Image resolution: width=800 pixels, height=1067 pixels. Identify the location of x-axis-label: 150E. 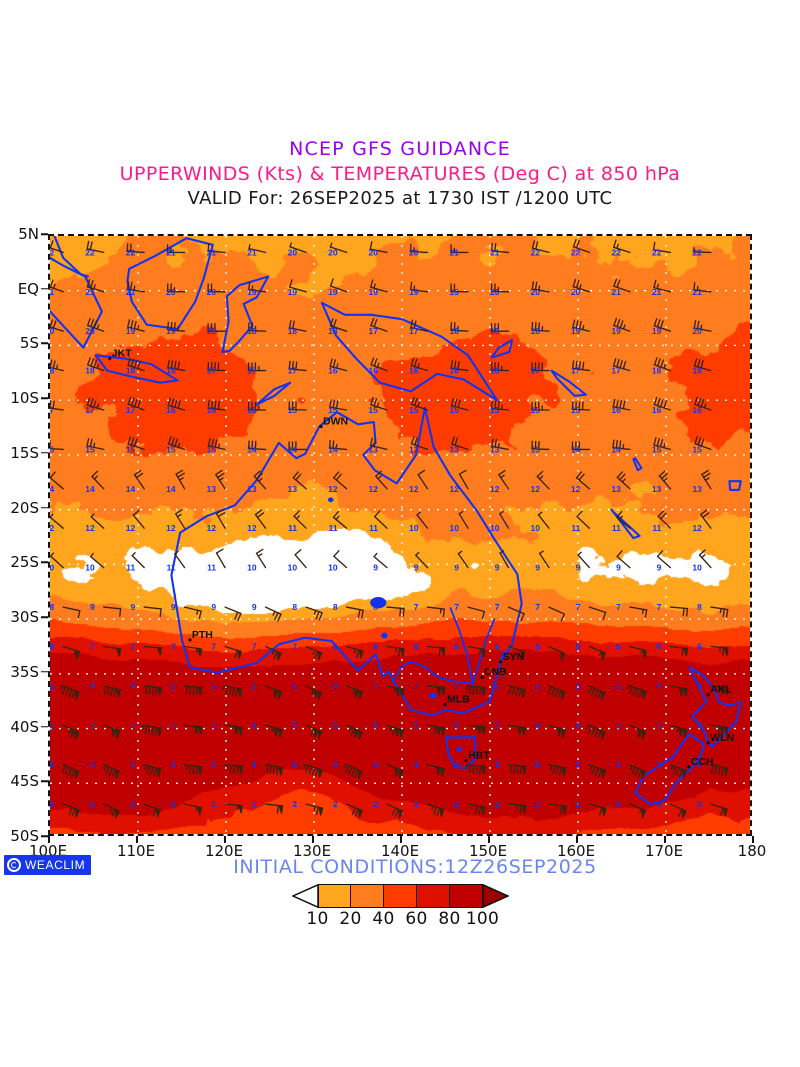
(488, 851).